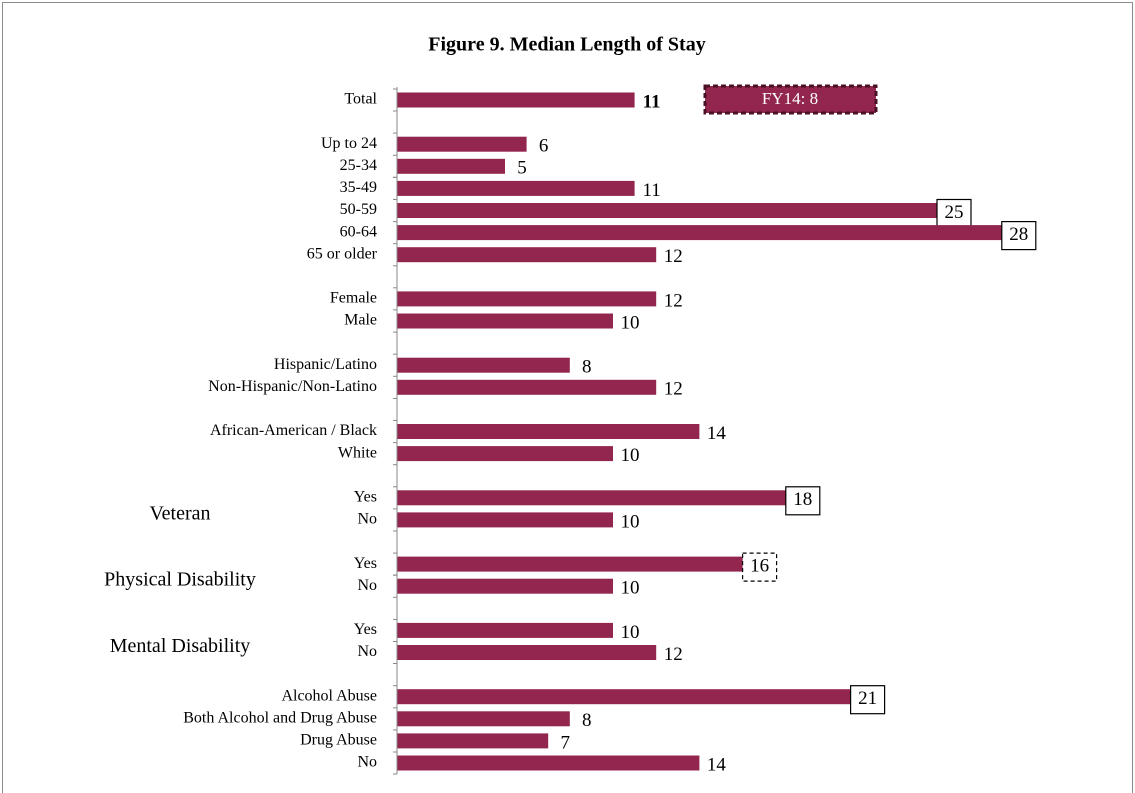 The height and width of the screenshot is (793, 1135). I want to click on group-label: Veteran, so click(179, 513).